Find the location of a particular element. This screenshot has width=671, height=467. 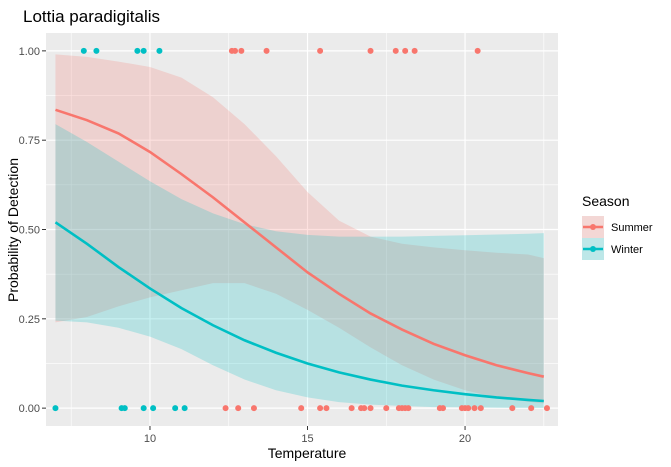

legend-key-summer is located at coordinates (593, 227).